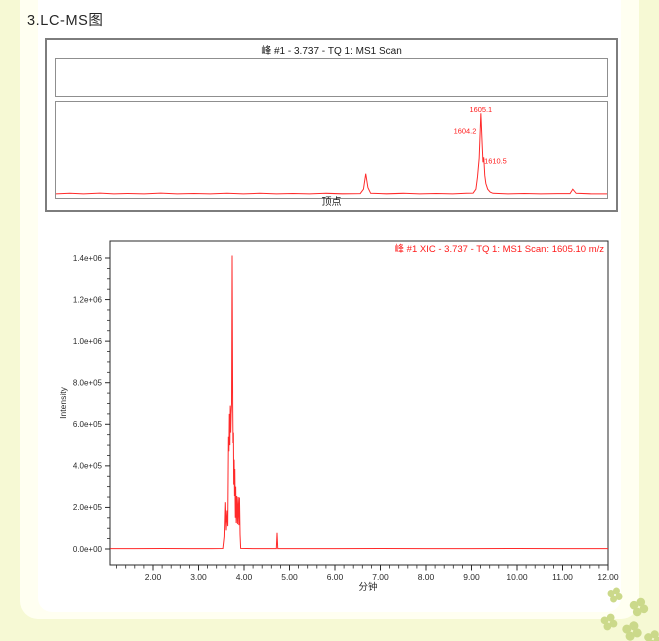 Image resolution: width=659 pixels, height=641 pixels. Describe the element at coordinates (358, 567) in the screenshot. I see `x-axis-minor-ticks` at that location.